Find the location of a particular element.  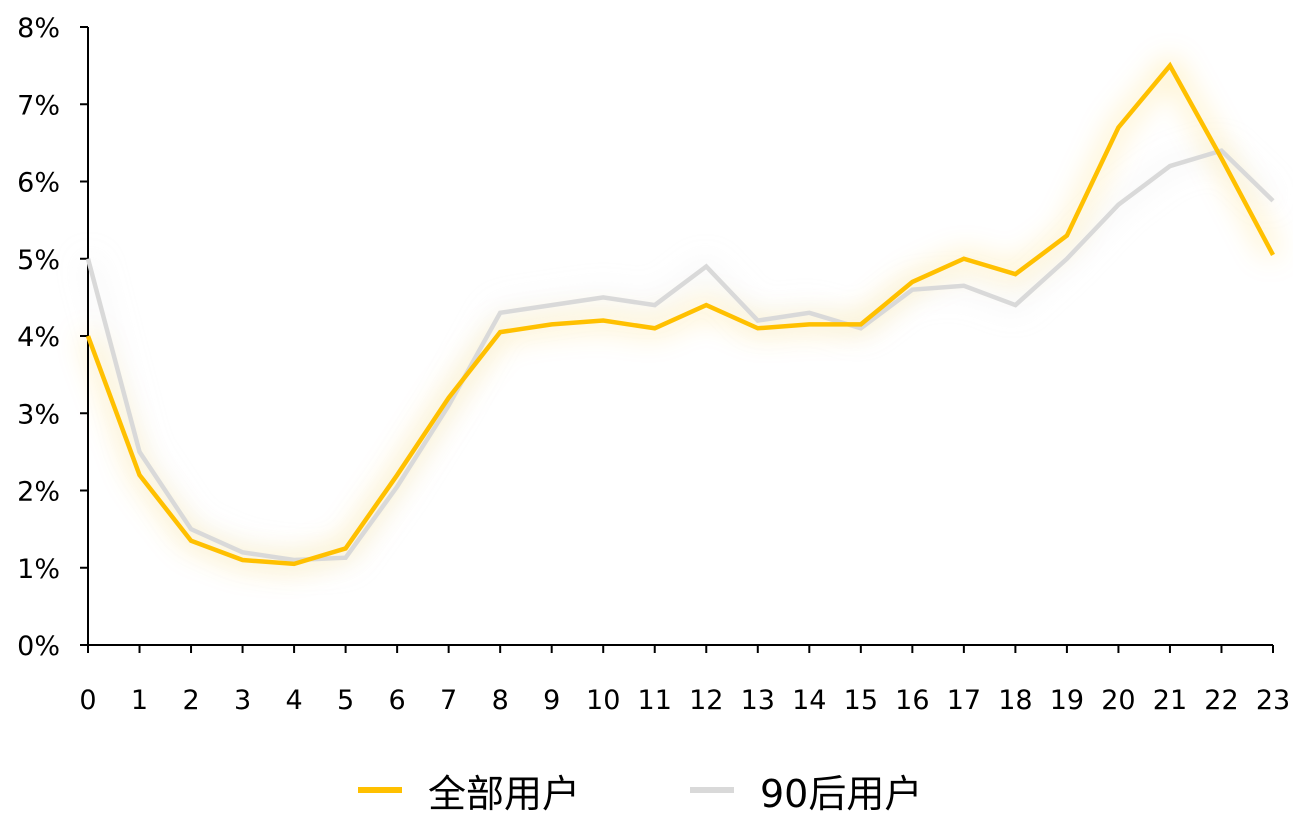

y-tick-label: 8% is located at coordinates (38, 28).